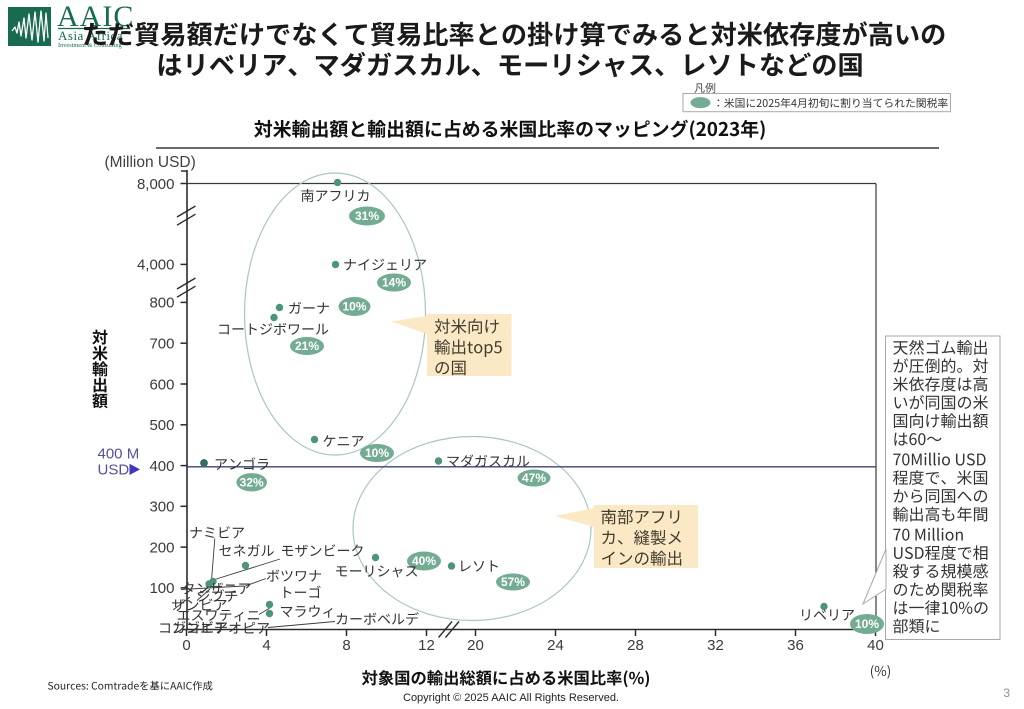  I want to click on svg-text: 40%, so click(424, 561).